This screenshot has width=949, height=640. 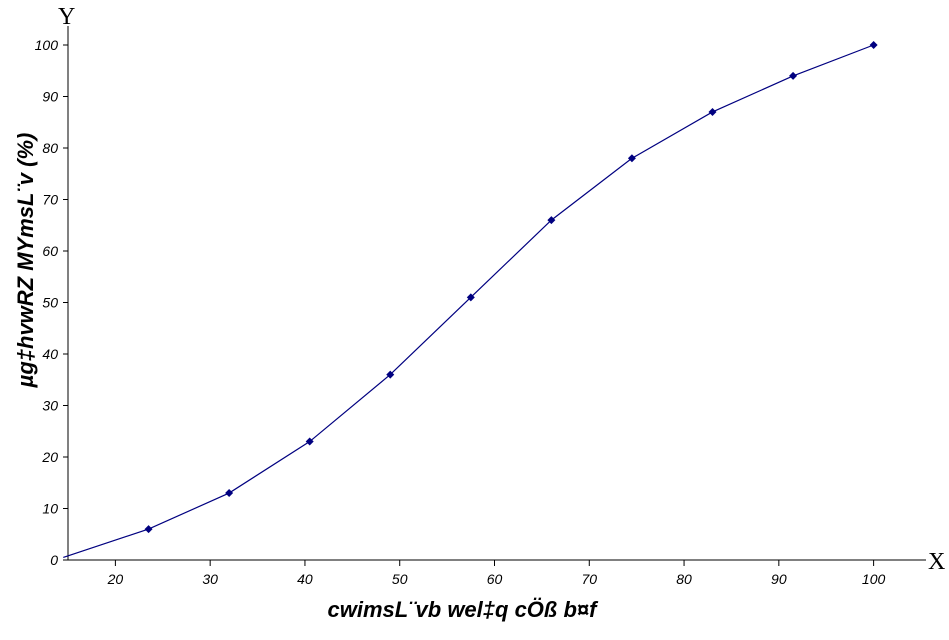 I want to click on x-tick-label: 100, so click(x=874, y=579).